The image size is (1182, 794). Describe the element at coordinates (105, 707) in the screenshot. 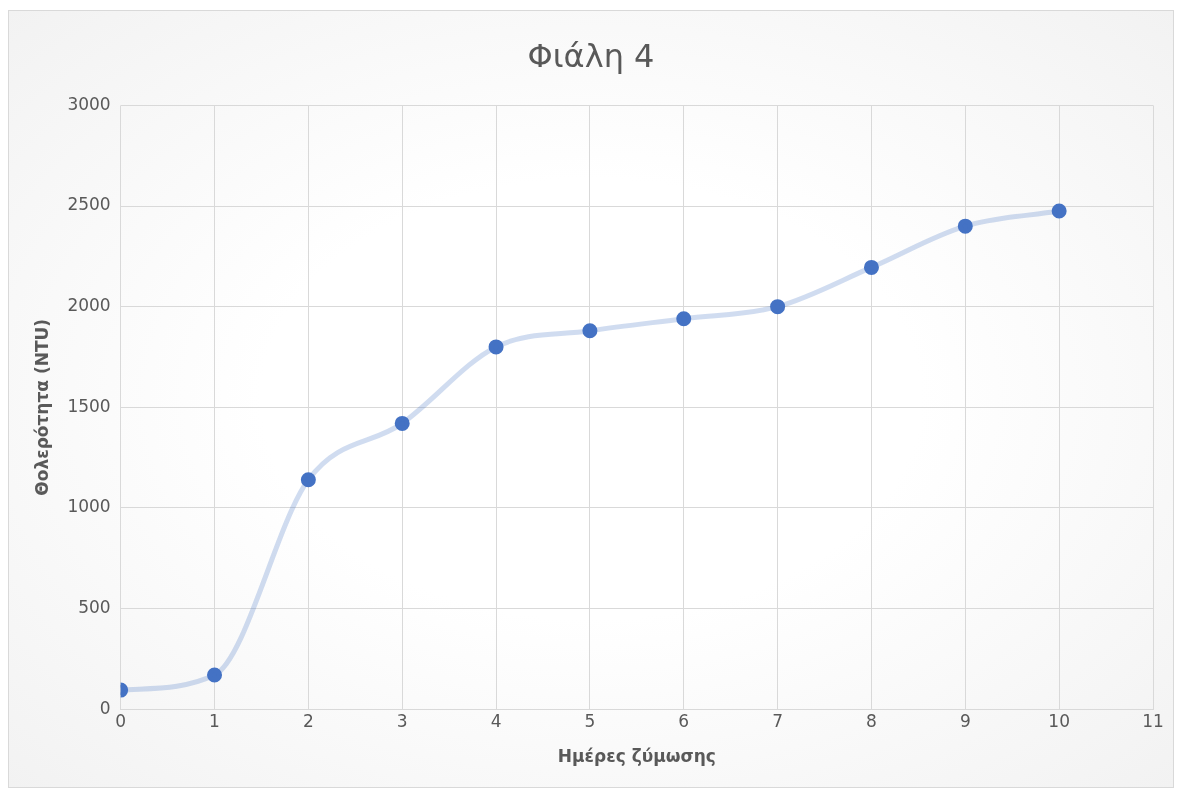

I see `y-tick-label: 0` at that location.